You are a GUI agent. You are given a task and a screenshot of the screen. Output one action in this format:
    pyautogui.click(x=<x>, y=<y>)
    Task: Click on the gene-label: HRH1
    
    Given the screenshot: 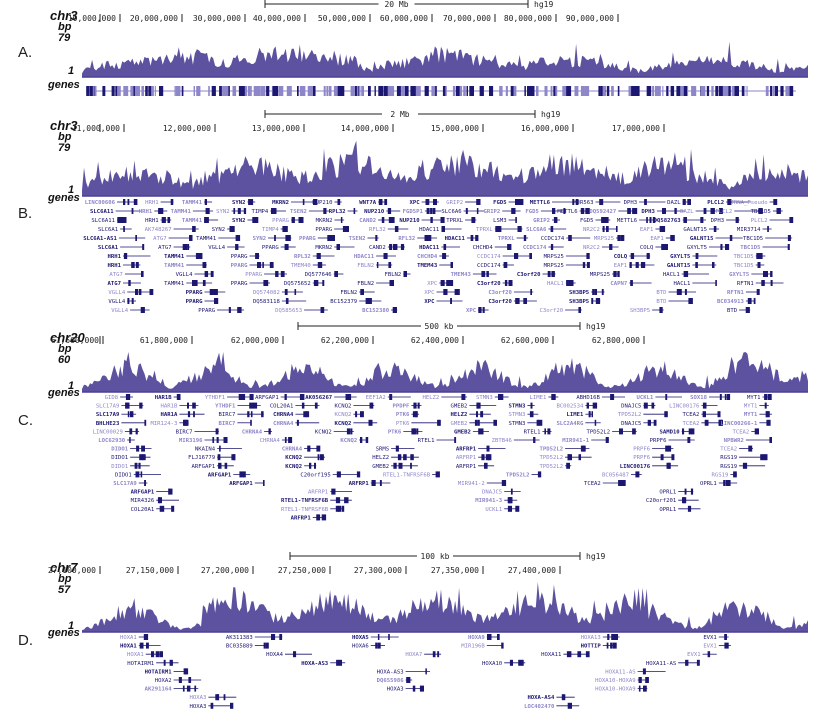 What is the action you would take?
    pyautogui.click(x=146, y=212)
    